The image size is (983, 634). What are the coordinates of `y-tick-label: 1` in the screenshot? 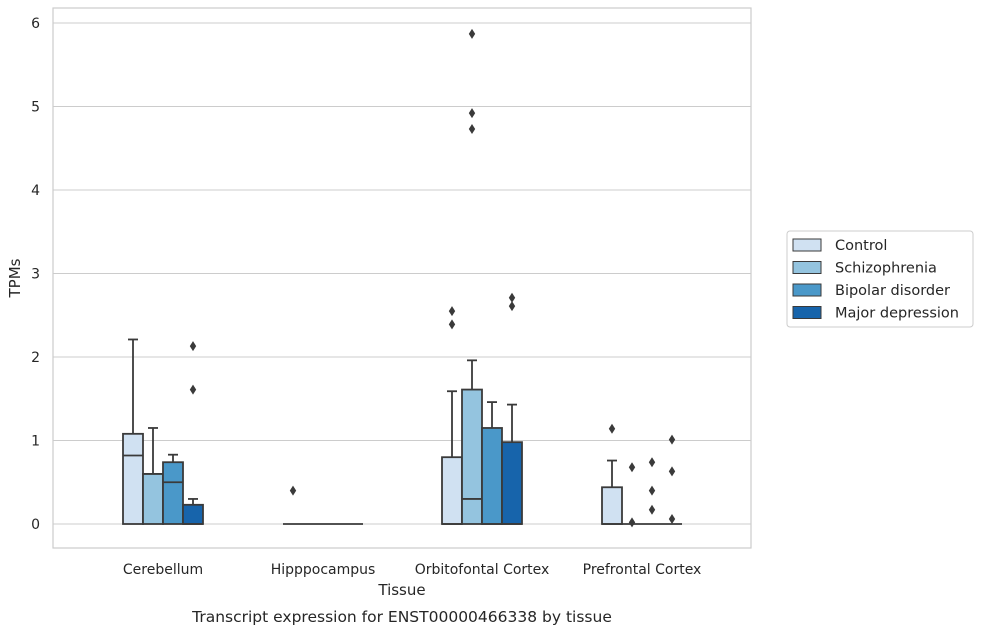 It's located at (35, 442).